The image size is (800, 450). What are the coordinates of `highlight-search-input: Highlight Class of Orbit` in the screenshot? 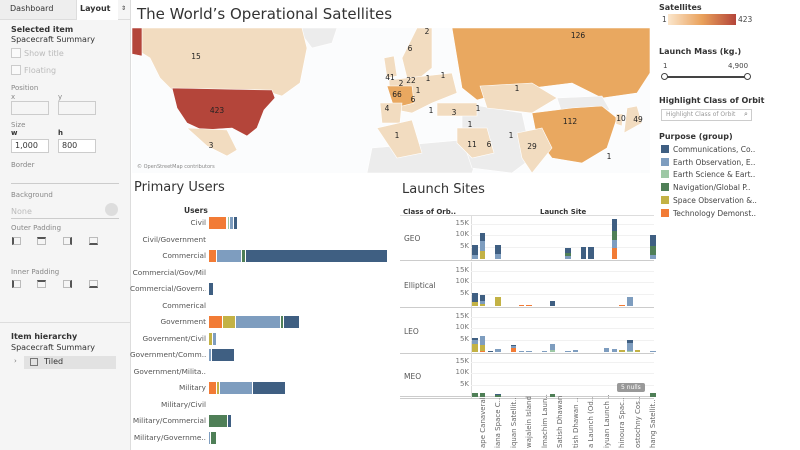 It's located at (706, 115).